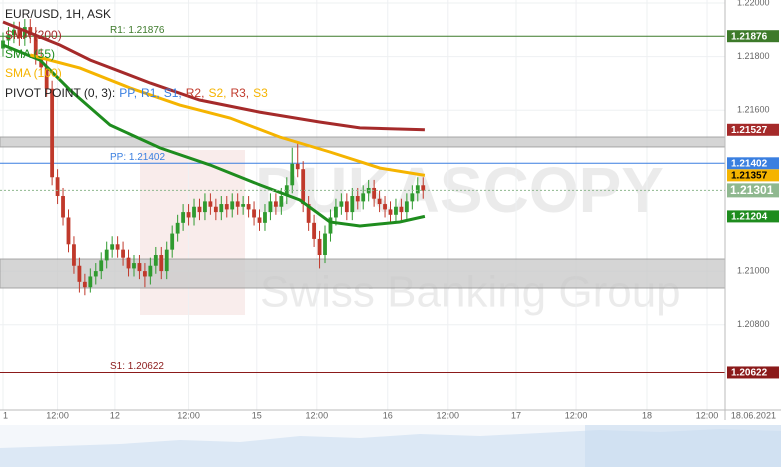 This screenshot has height=467, width=781. Describe the element at coordinates (749, 217) in the screenshot. I see `price-tag-label: 1.21204` at that location.